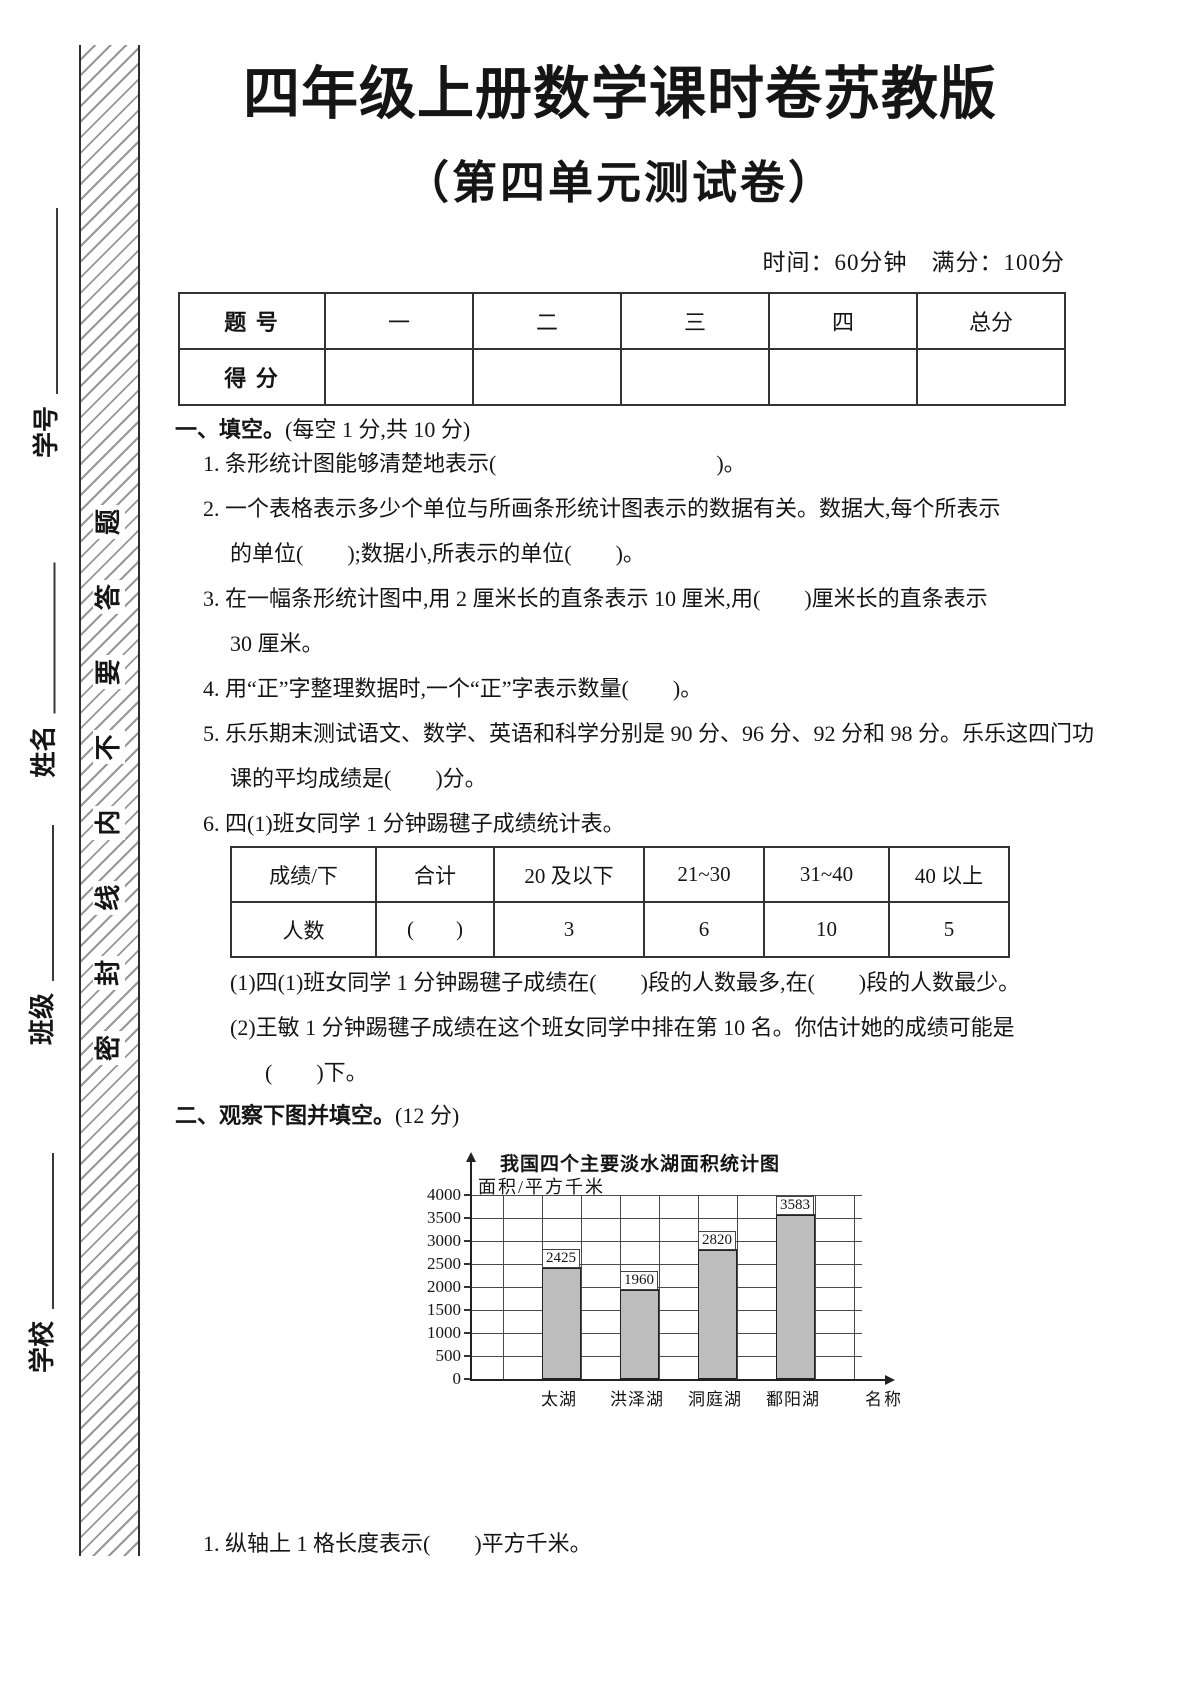 The width and height of the screenshot is (1190, 1682). What do you see at coordinates (109, 747) in the screenshot?
I see `seal-character: 不` at bounding box center [109, 747].